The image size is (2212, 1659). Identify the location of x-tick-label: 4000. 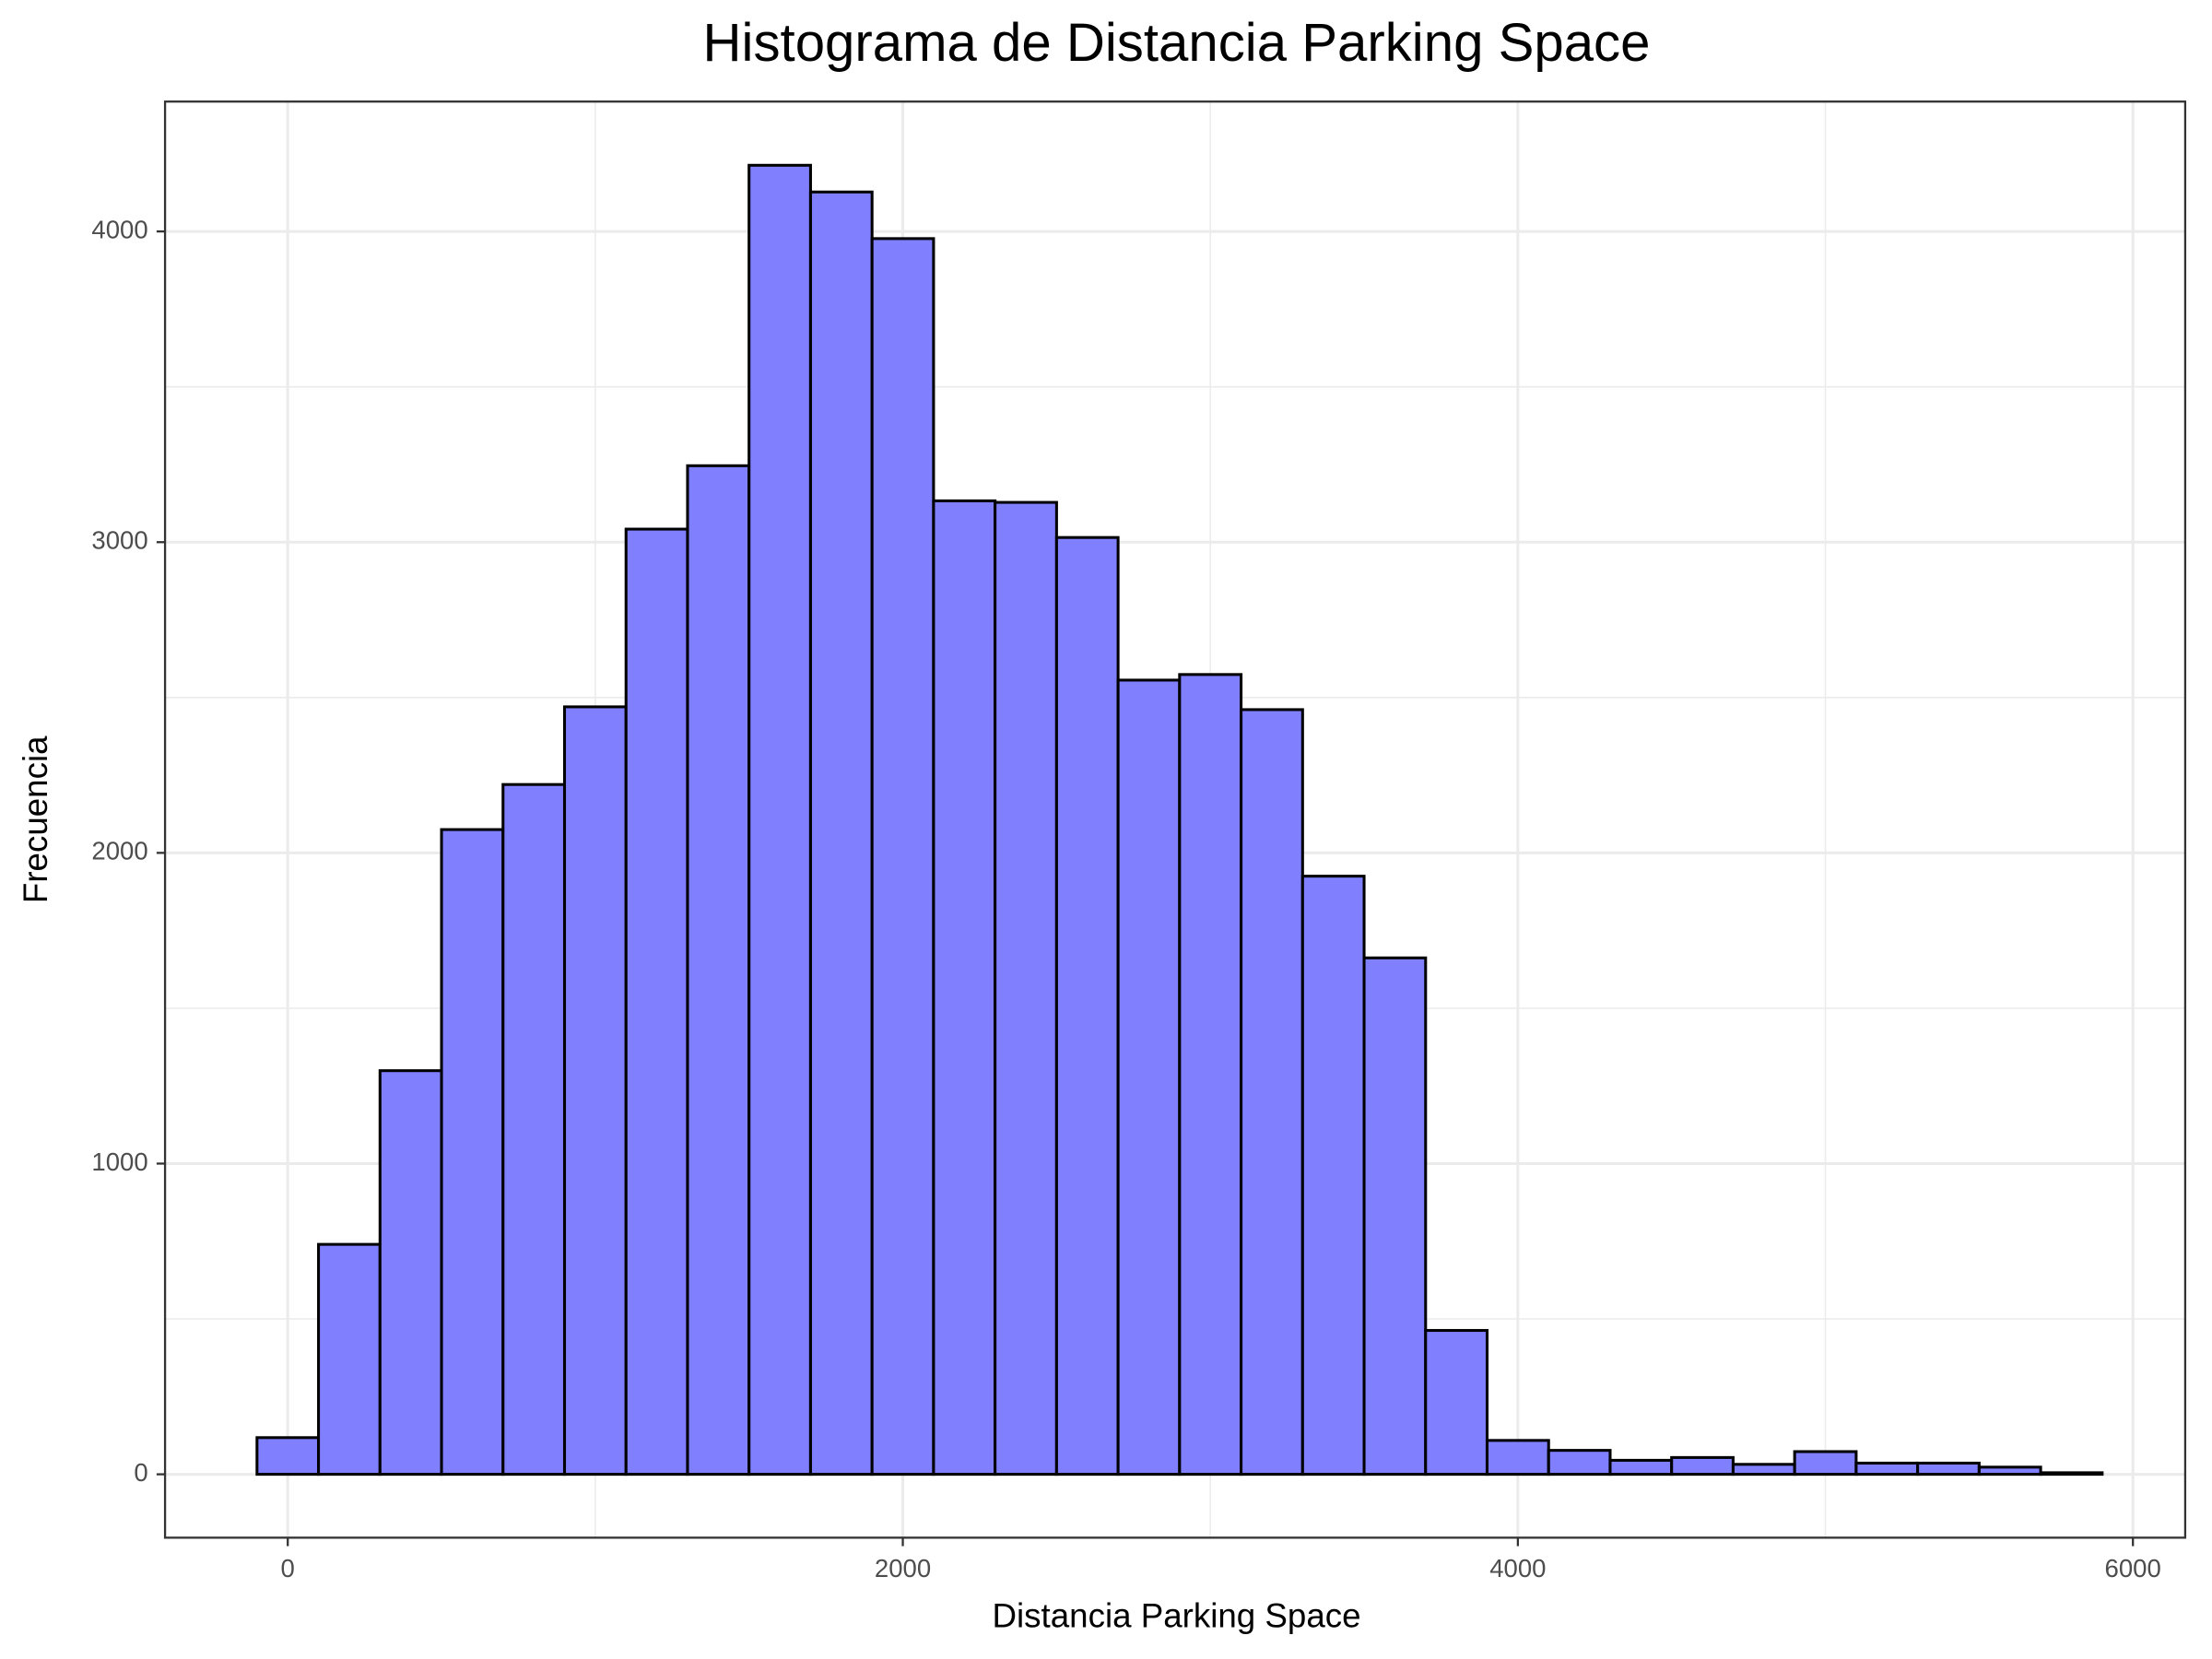
(1517, 1568).